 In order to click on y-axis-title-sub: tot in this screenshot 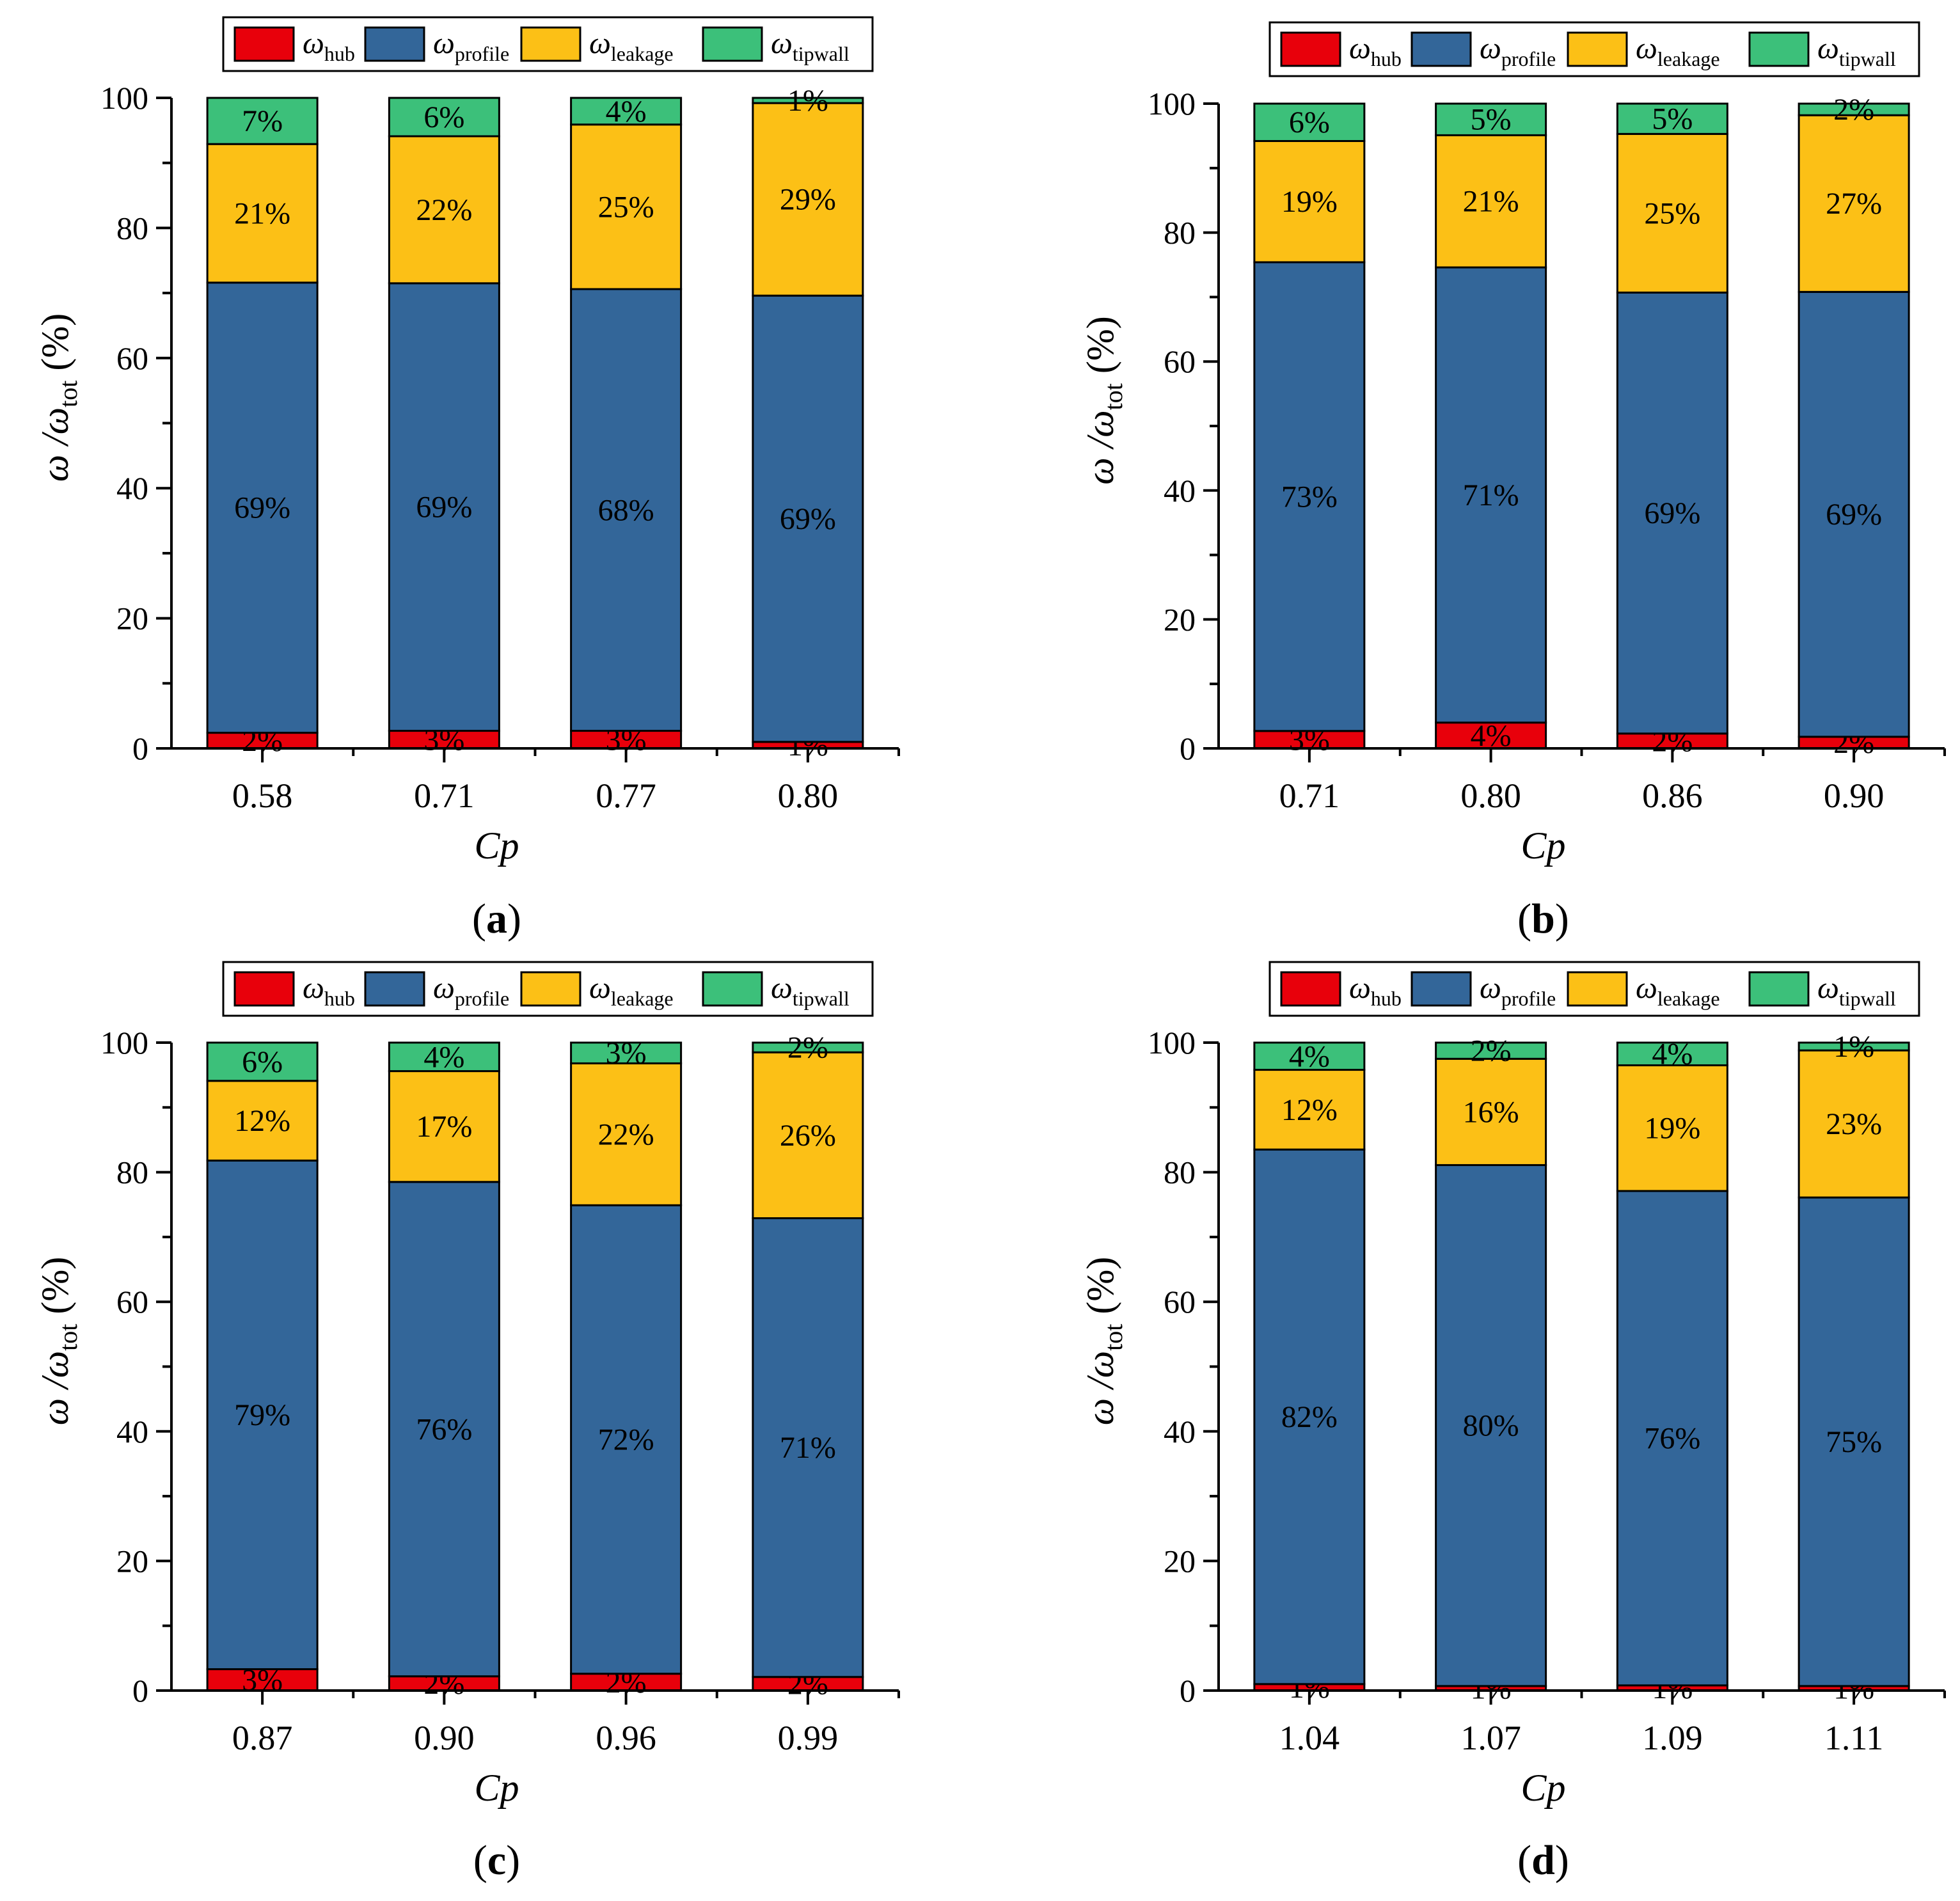, I will do `click(1113, 1338)`.